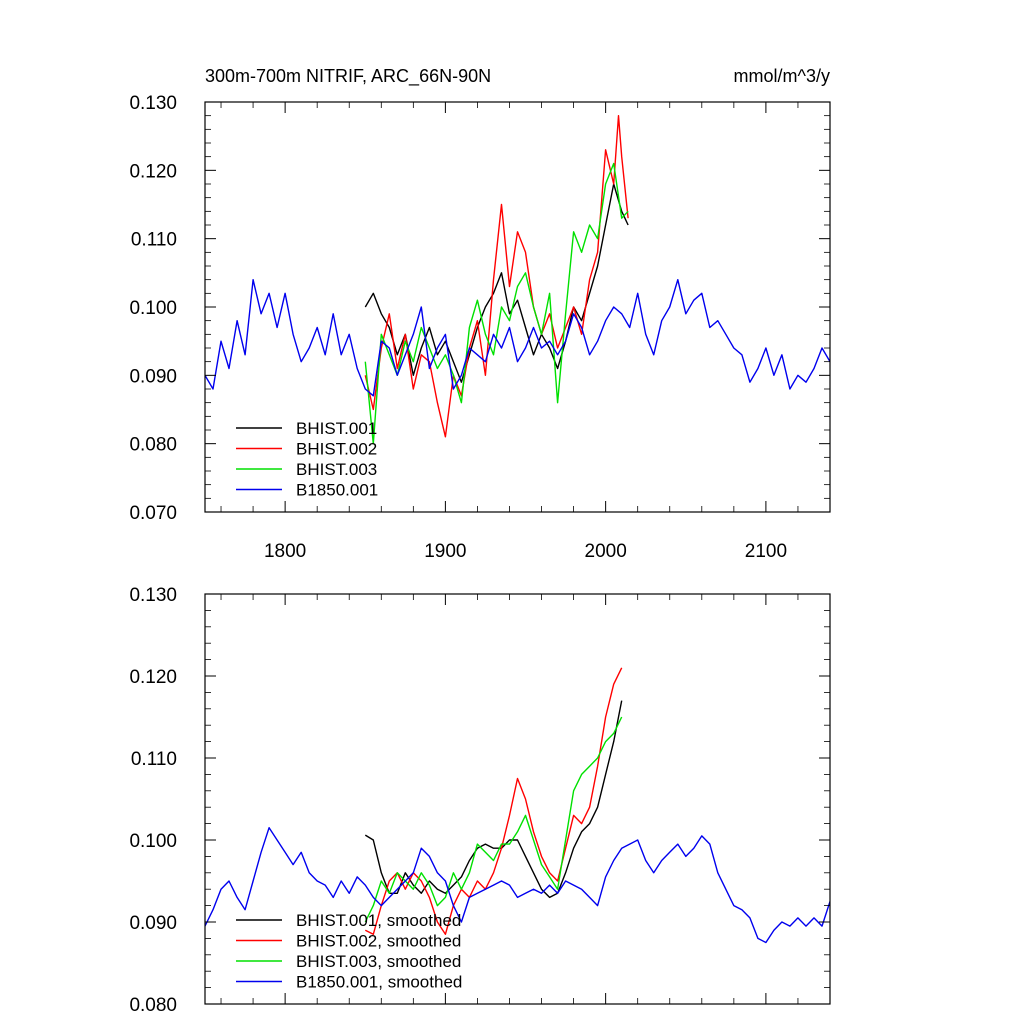  Describe the element at coordinates (379, 982) in the screenshot. I see `legend-label: B1850.001, smoothed` at that location.